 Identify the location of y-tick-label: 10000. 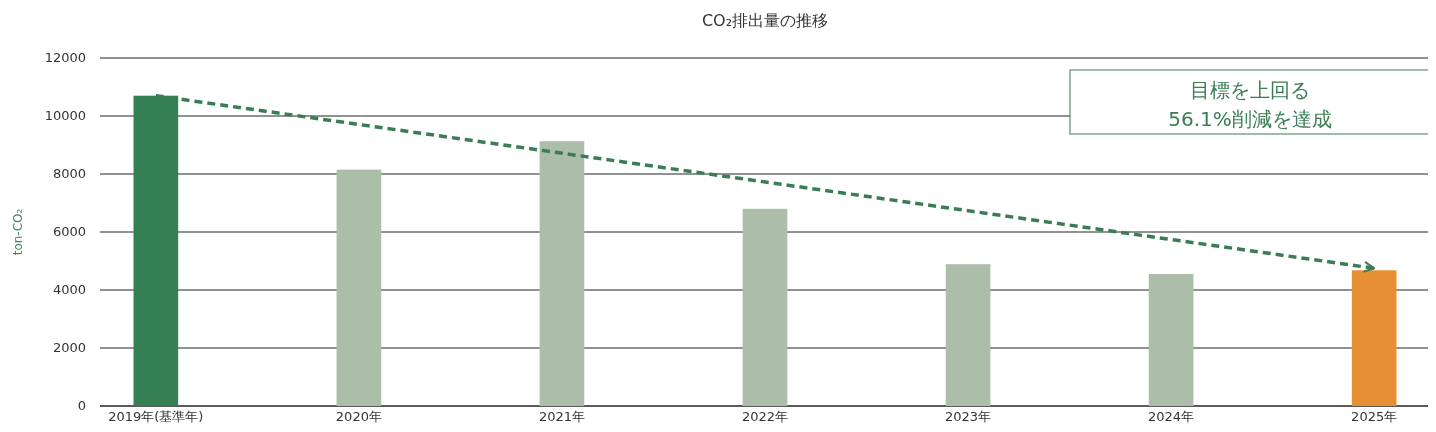
(65, 115).